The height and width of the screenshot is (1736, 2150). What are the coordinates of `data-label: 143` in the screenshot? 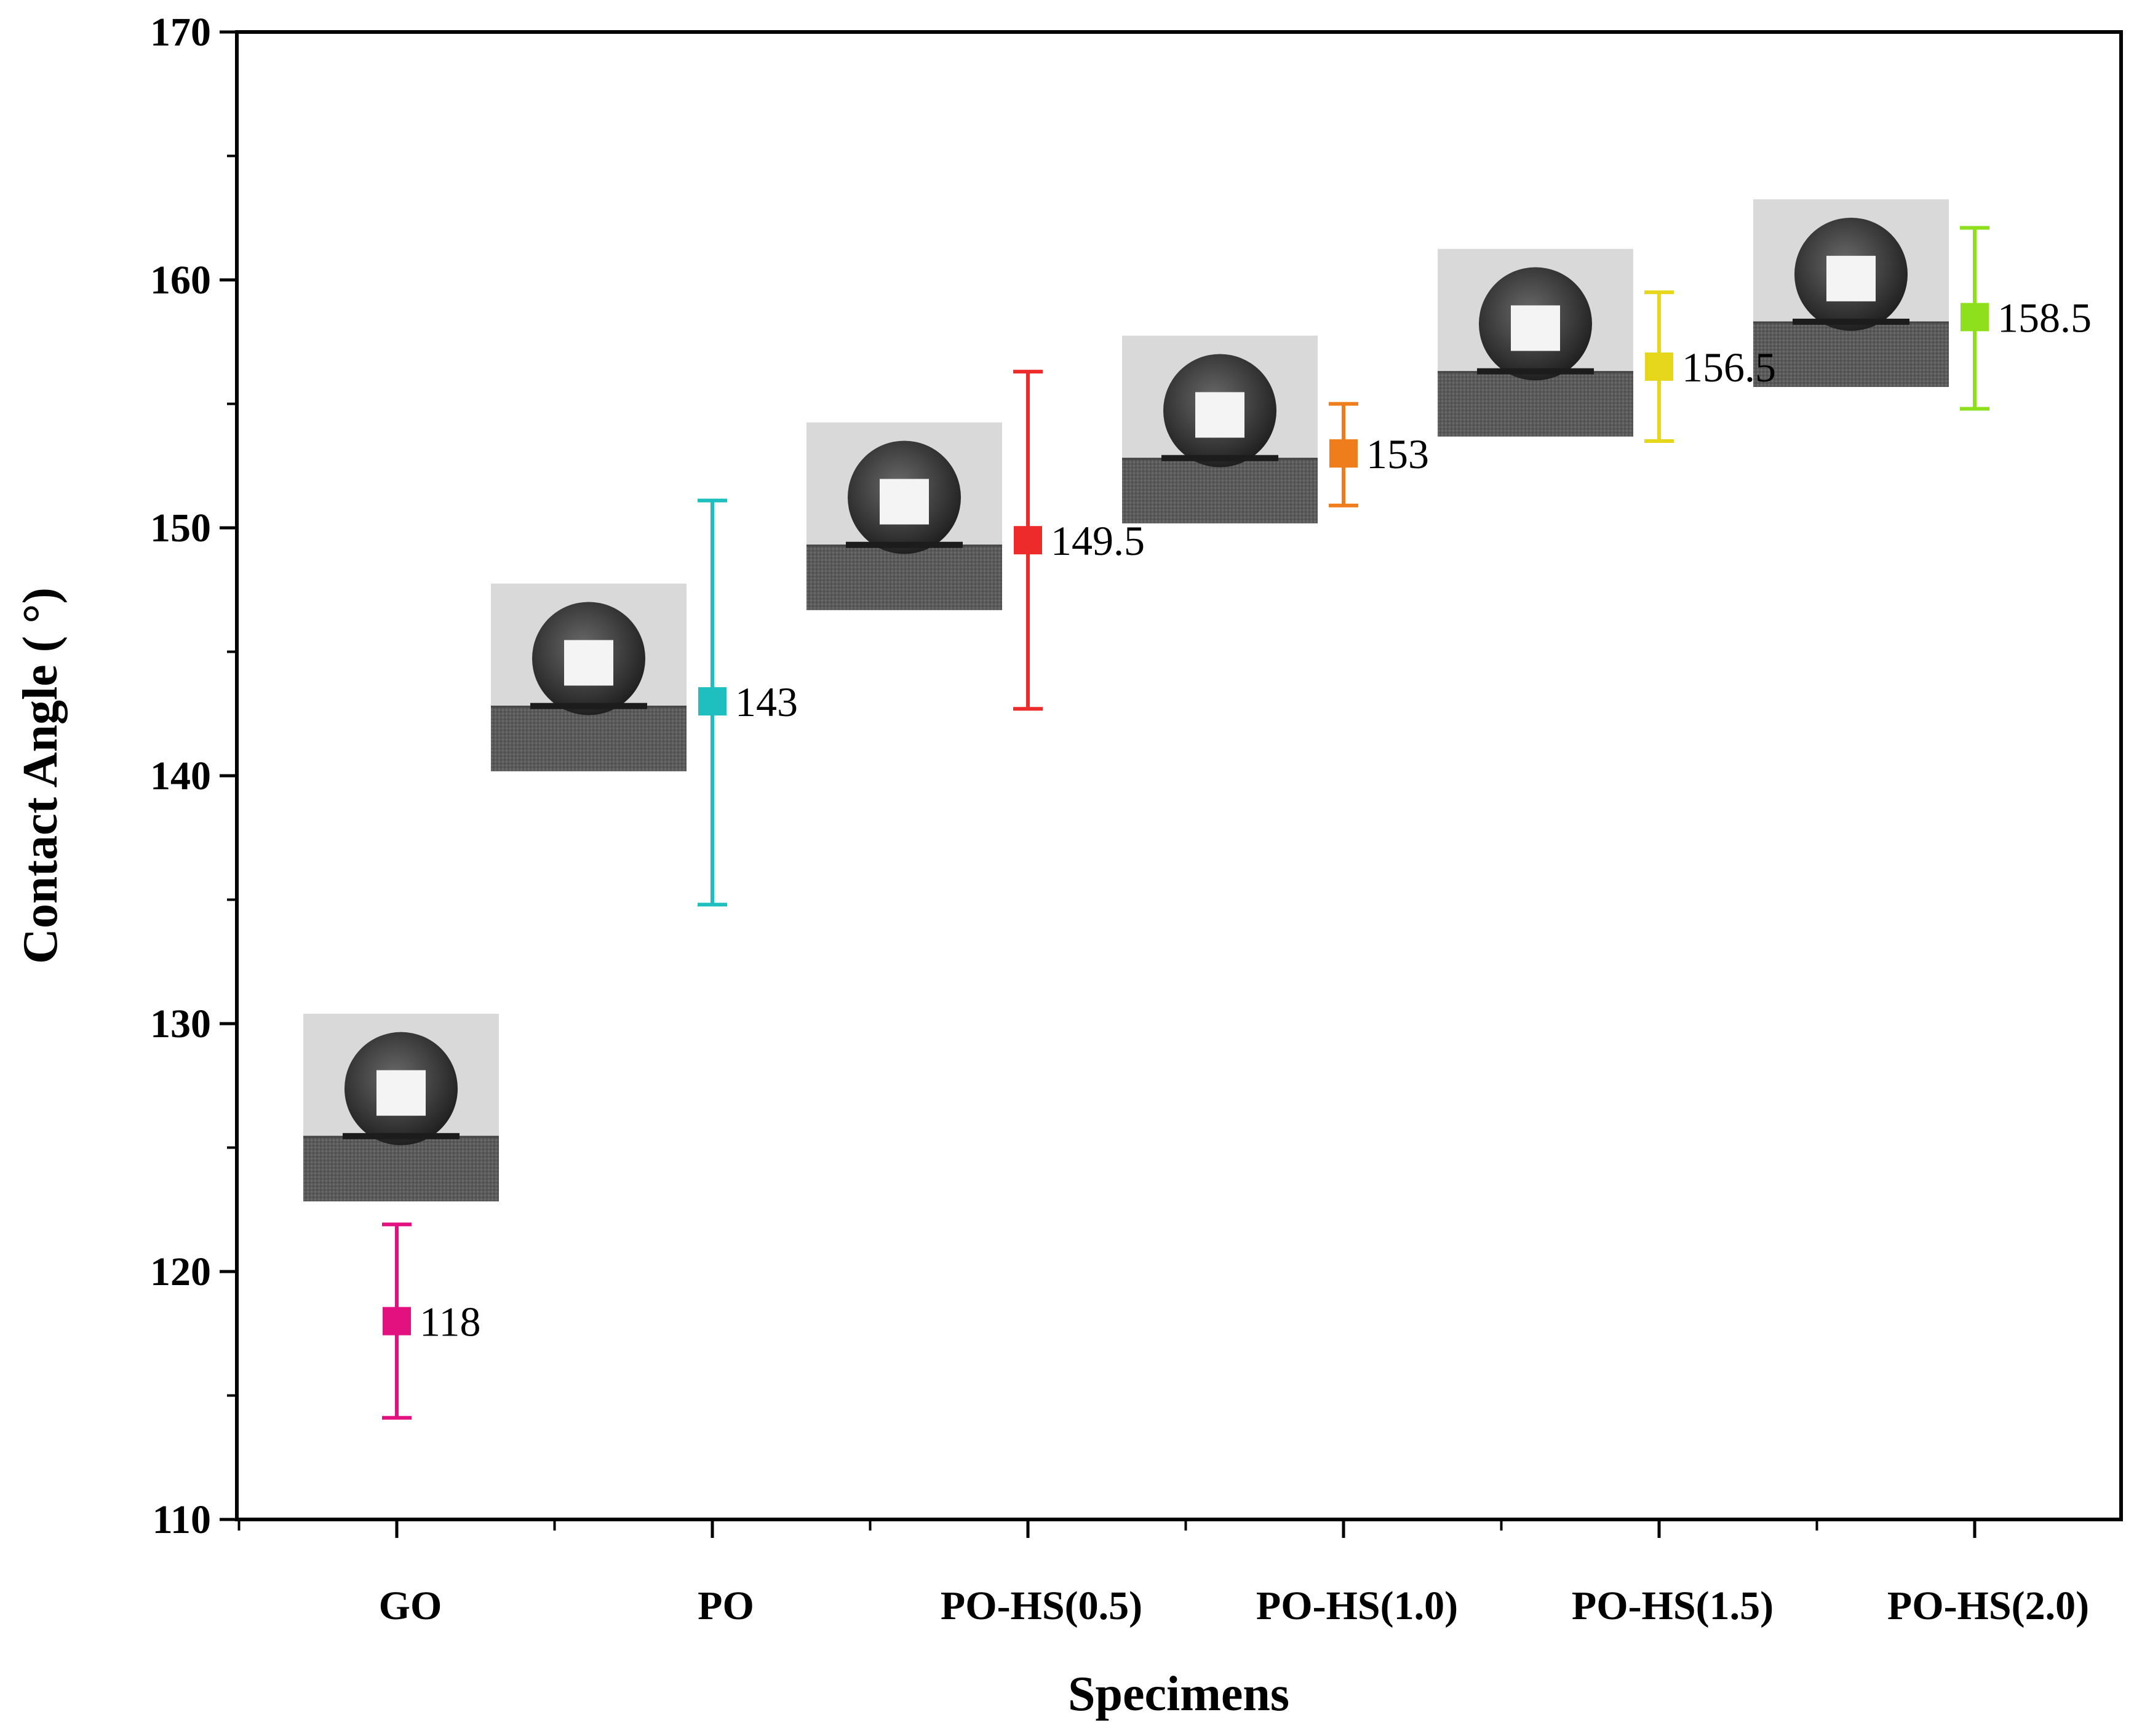 It's located at (766, 702).